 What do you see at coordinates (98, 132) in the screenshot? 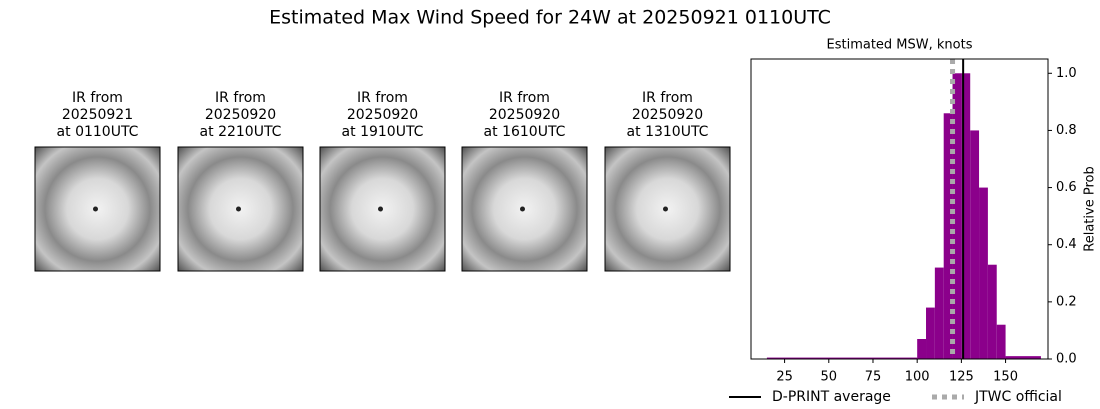
I see `panel-title: at 0110UTC` at bounding box center [98, 132].